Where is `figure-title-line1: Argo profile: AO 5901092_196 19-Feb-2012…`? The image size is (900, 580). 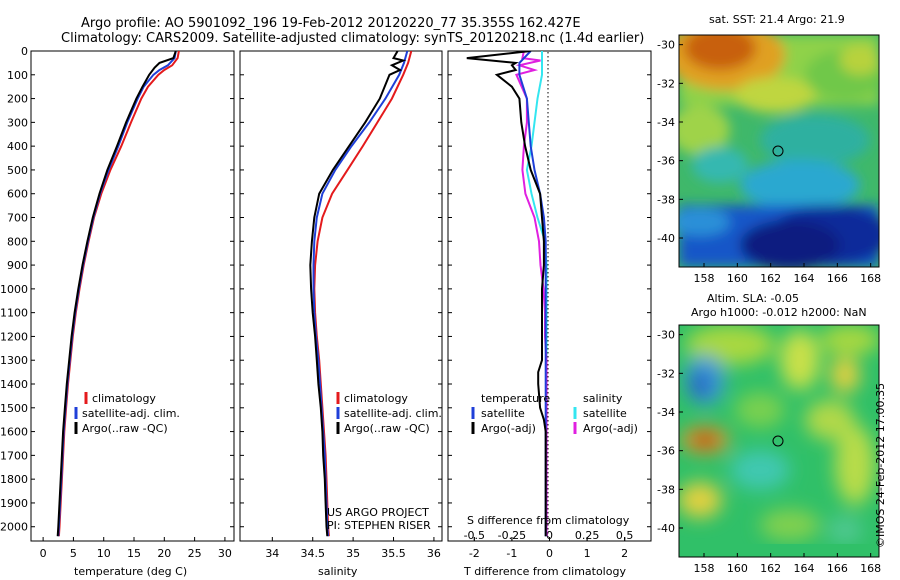 figure-title-line1: Argo profile: AO 5901092_196 19-Feb-2012… is located at coordinates (331, 23).